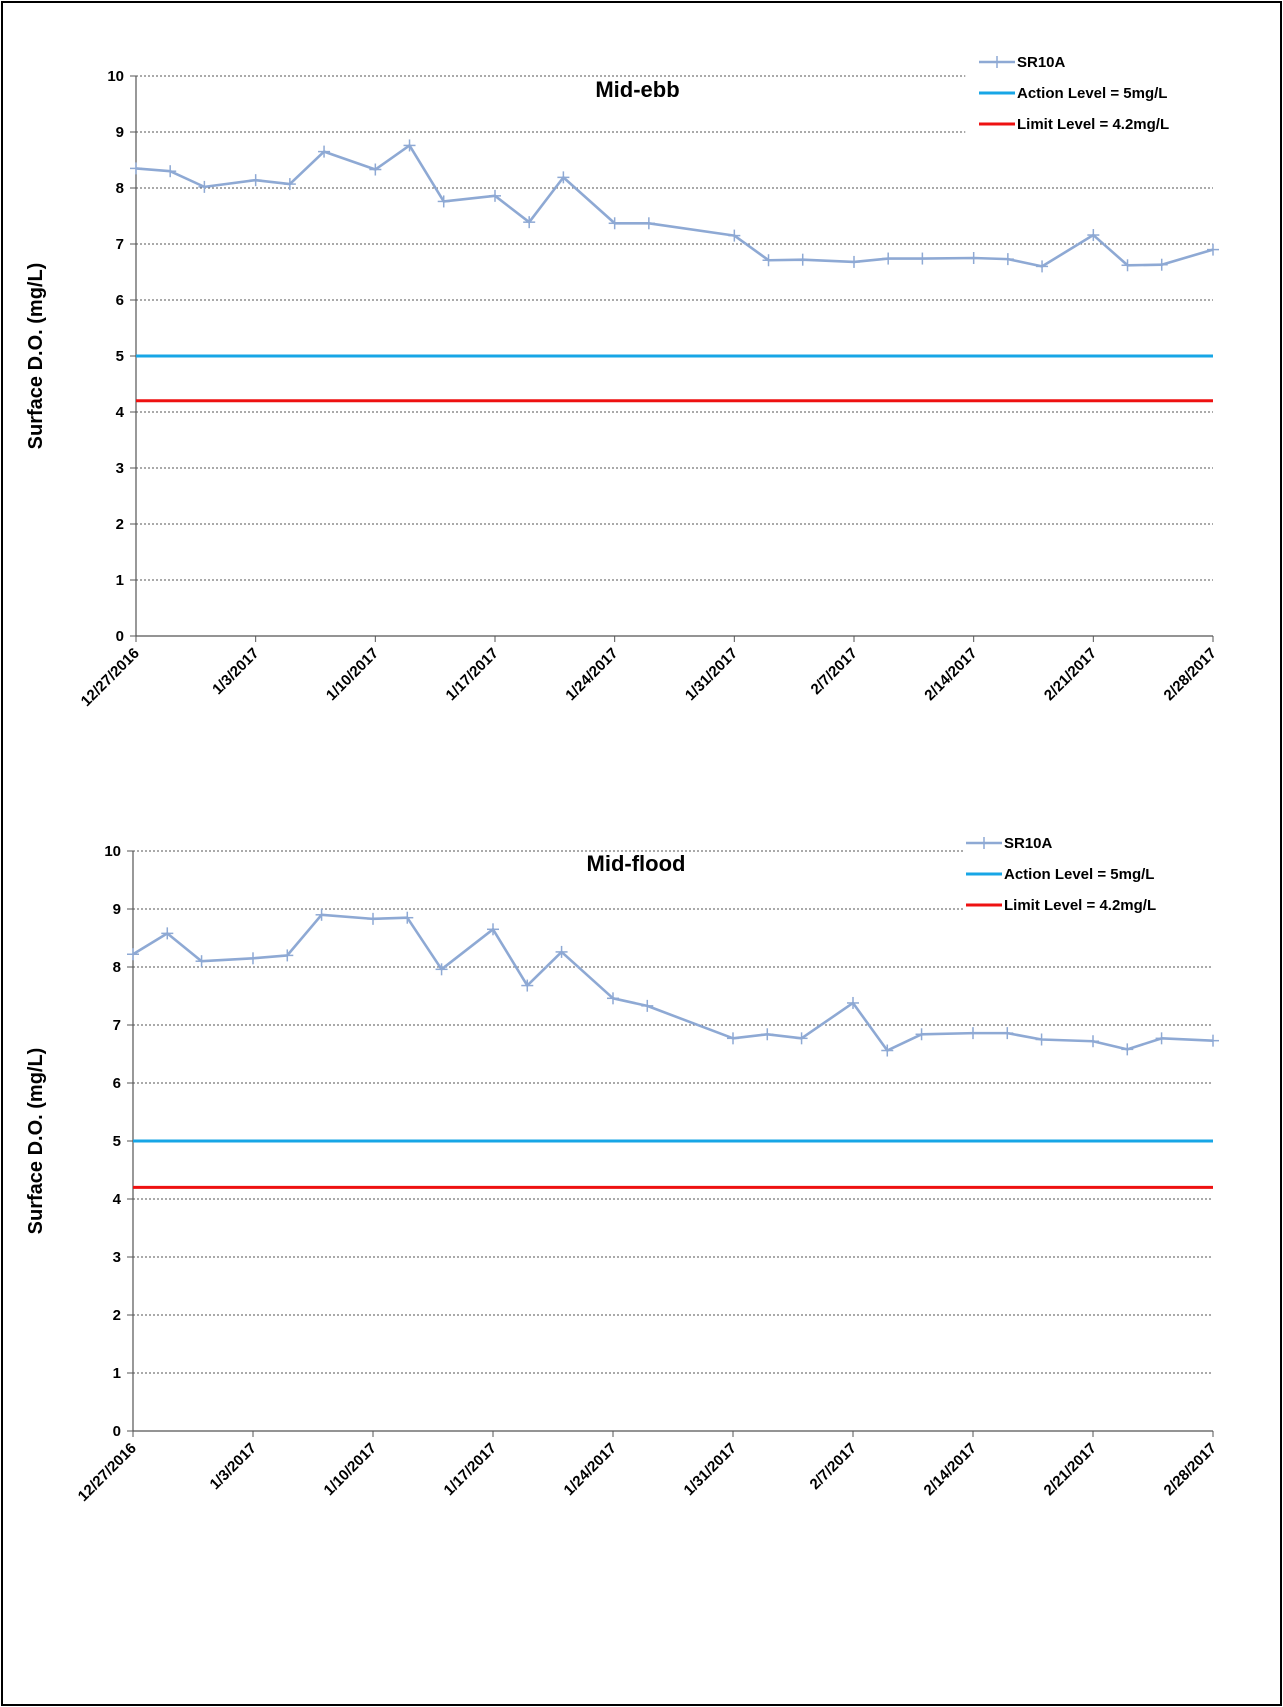 The height and width of the screenshot is (1707, 1283). Describe the element at coordinates (117, 1025) in the screenshot. I see `y-tick-label: 7` at that location.